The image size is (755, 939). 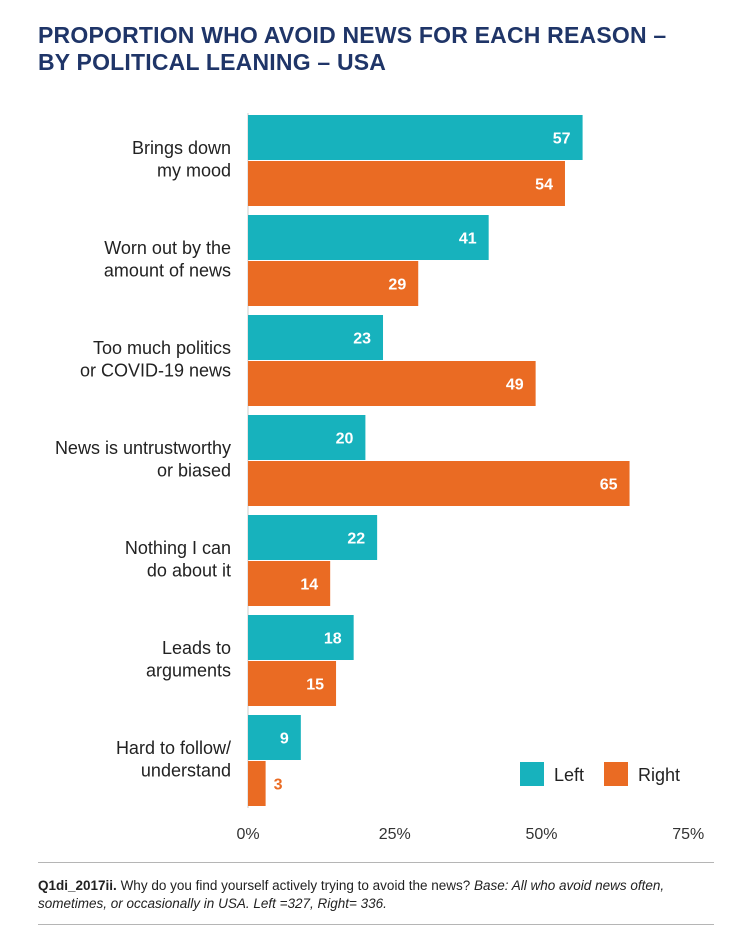 I want to click on category-label: Nothing I can do about it, so click(x=178, y=559).